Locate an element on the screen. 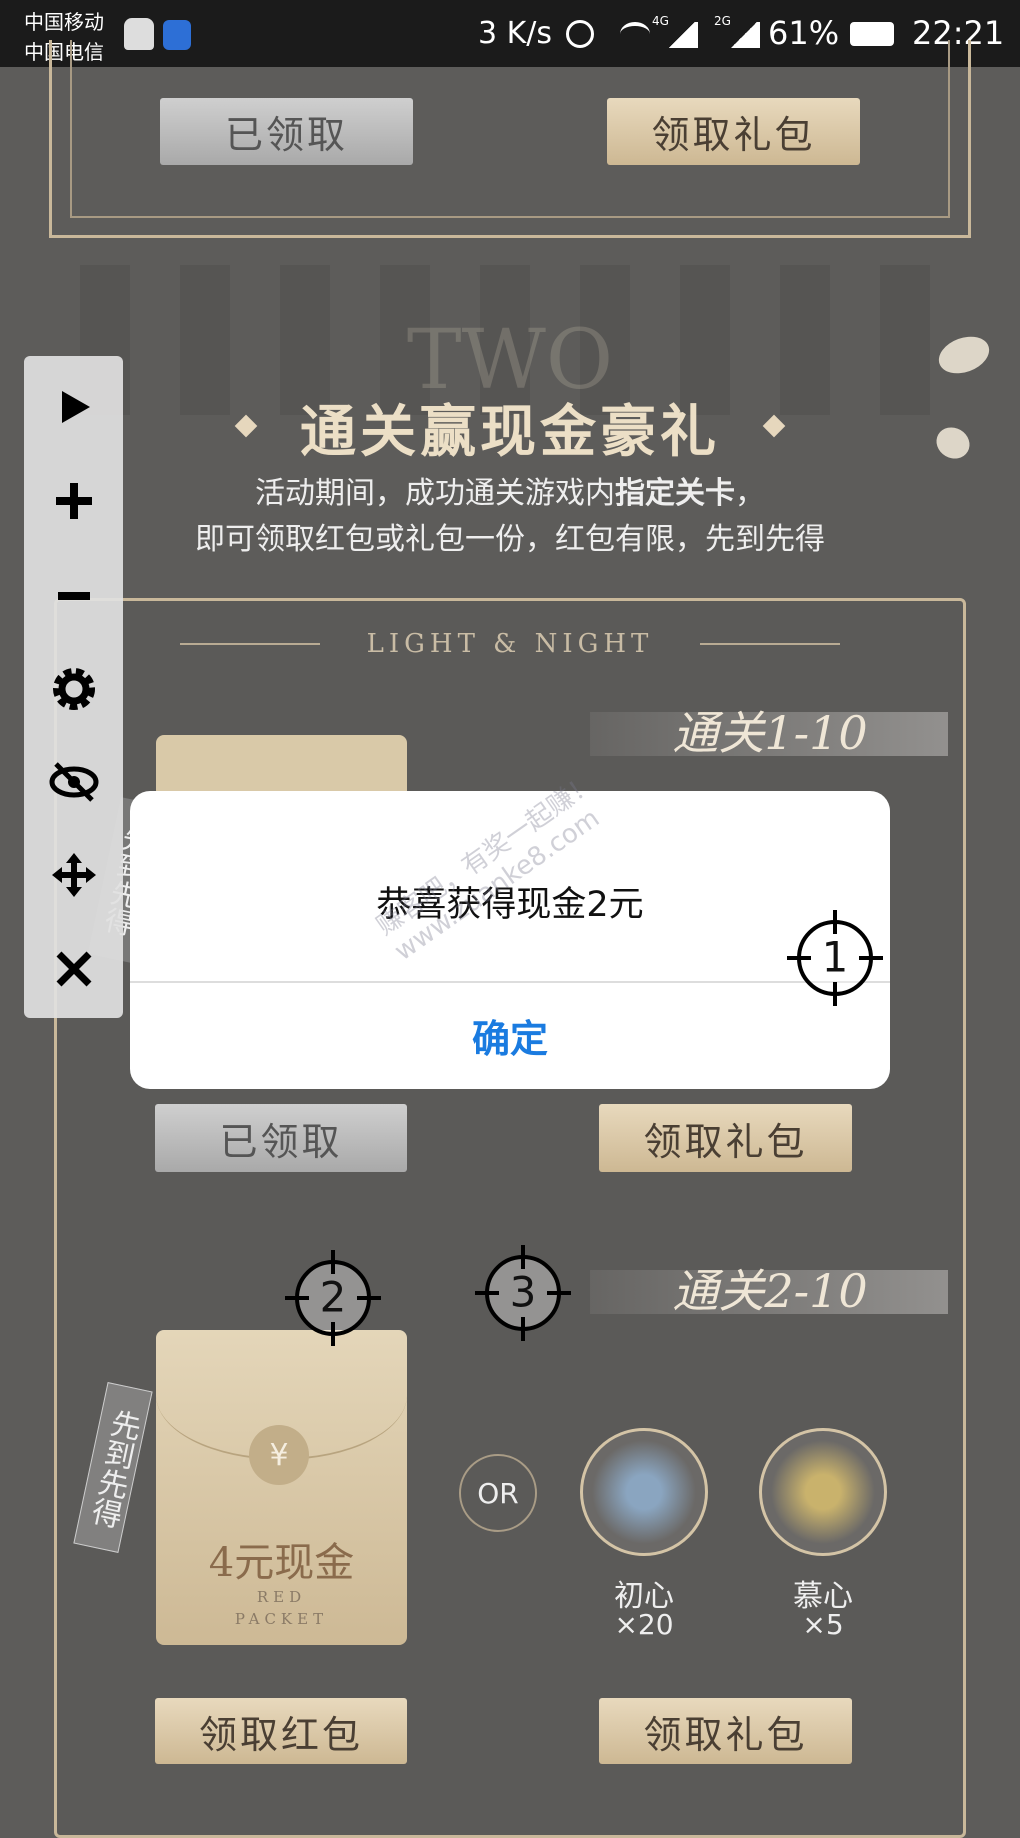 This screenshot has width=1020, height=1838. settings-button is located at coordinates (74, 689).